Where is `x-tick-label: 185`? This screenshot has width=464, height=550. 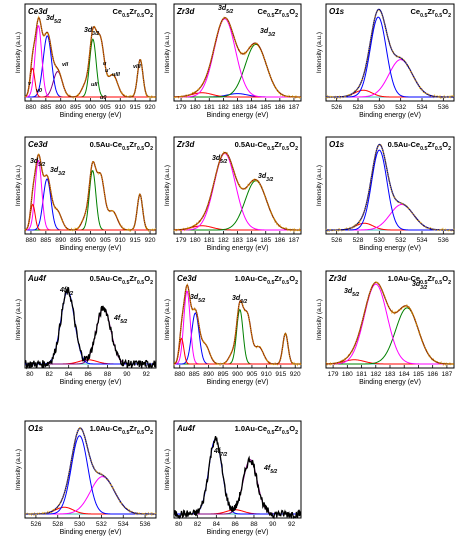
x-tick-label: 185 is located at coordinates (418, 374).